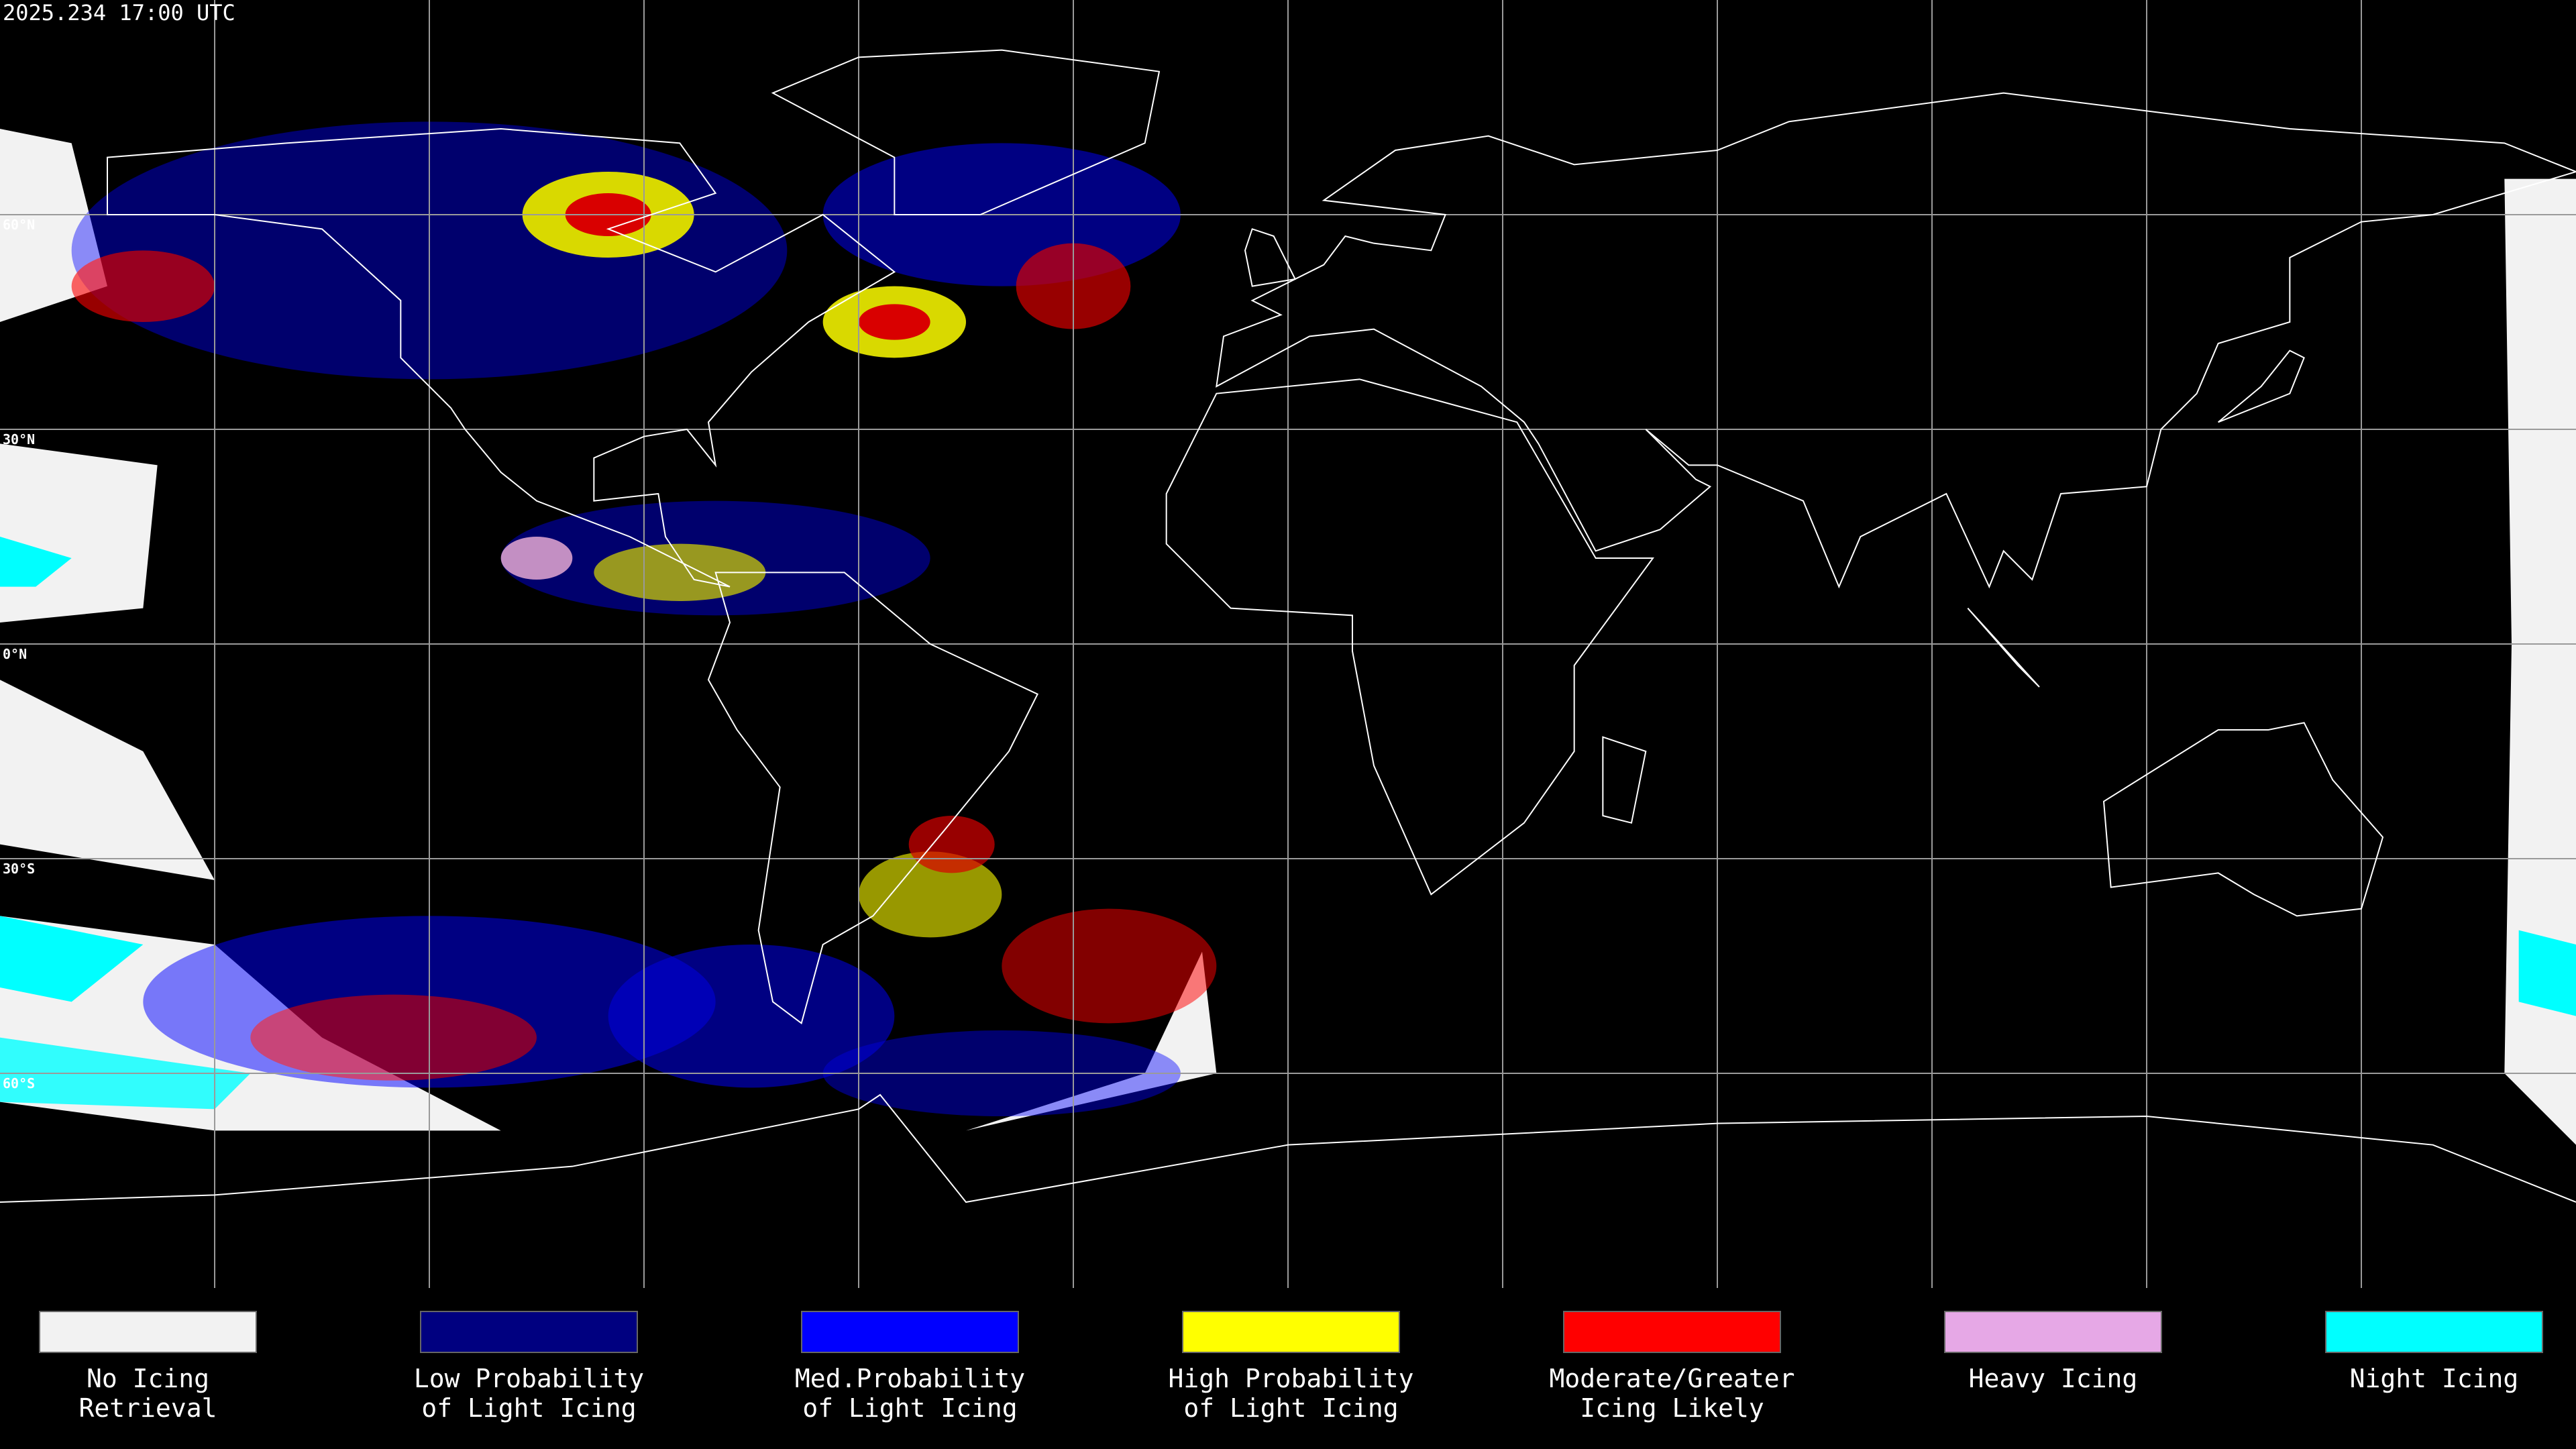 The image size is (2576, 1449). I want to click on latitude-label: 60°N, so click(19, 225).